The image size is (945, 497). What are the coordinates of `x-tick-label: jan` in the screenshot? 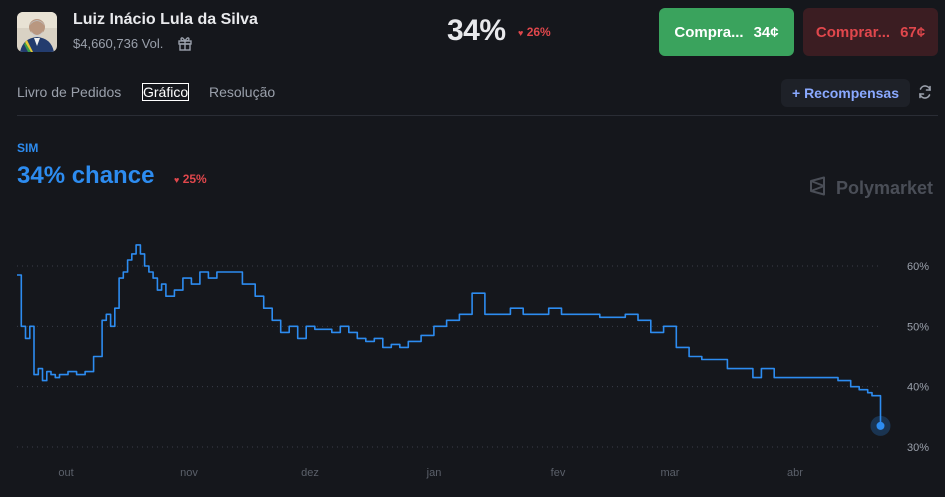 It's located at (434, 473).